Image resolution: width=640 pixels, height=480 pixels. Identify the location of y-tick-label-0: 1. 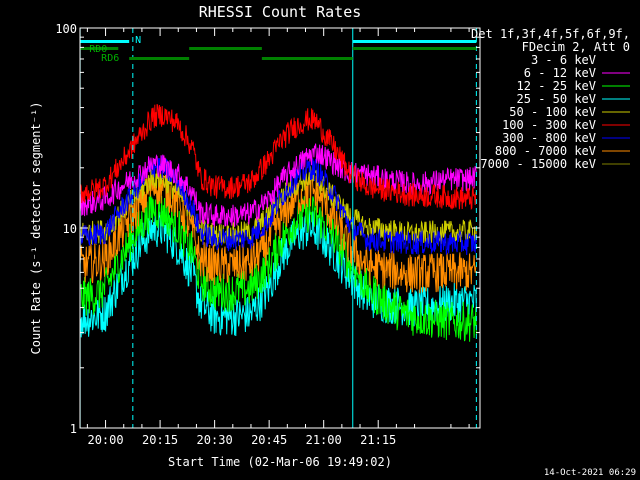
(73, 429).